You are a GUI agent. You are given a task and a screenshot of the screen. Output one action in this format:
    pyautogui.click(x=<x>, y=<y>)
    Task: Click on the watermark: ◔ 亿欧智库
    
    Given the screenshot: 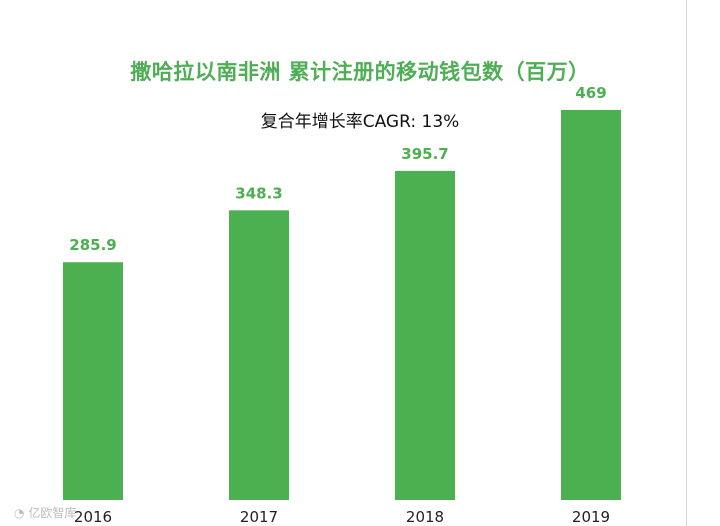 What is the action you would take?
    pyautogui.click(x=45, y=512)
    